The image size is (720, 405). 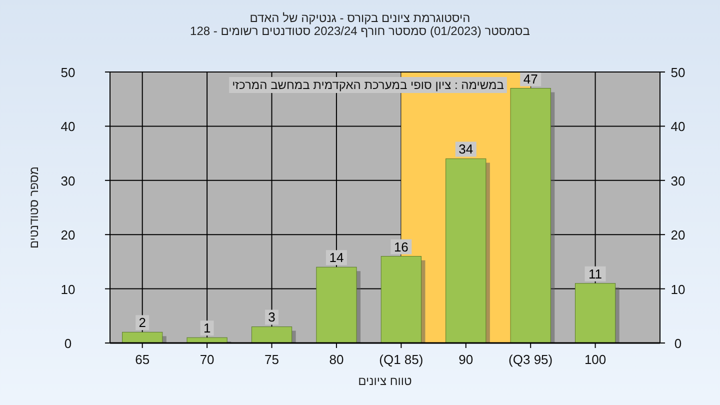 What do you see at coordinates (272, 317) in the screenshot?
I see `data-label: 3` at bounding box center [272, 317].